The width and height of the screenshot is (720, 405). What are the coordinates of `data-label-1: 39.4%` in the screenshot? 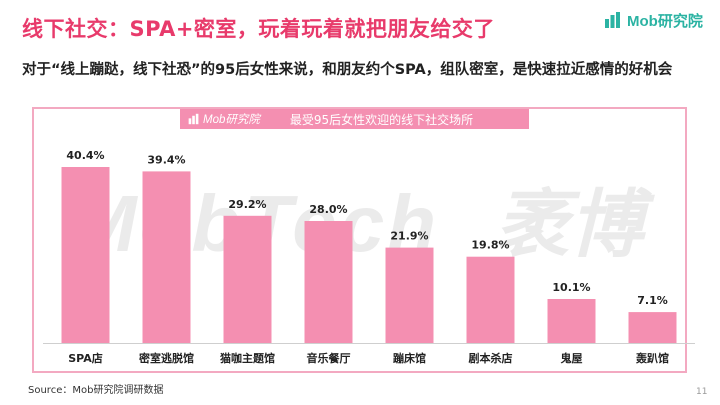 It's located at (166, 159).